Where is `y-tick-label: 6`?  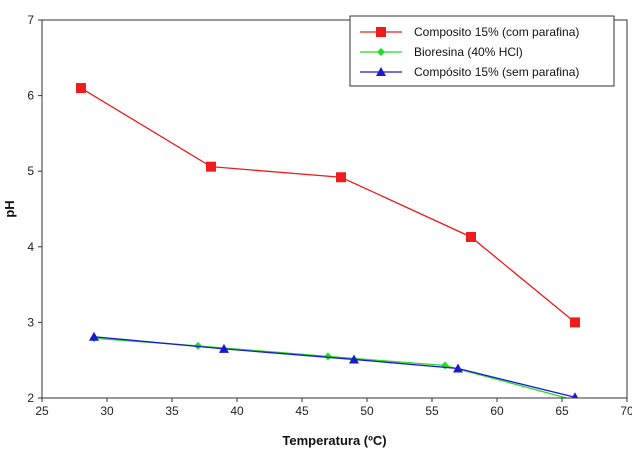 y-tick-label: 6 is located at coordinates (30, 96).